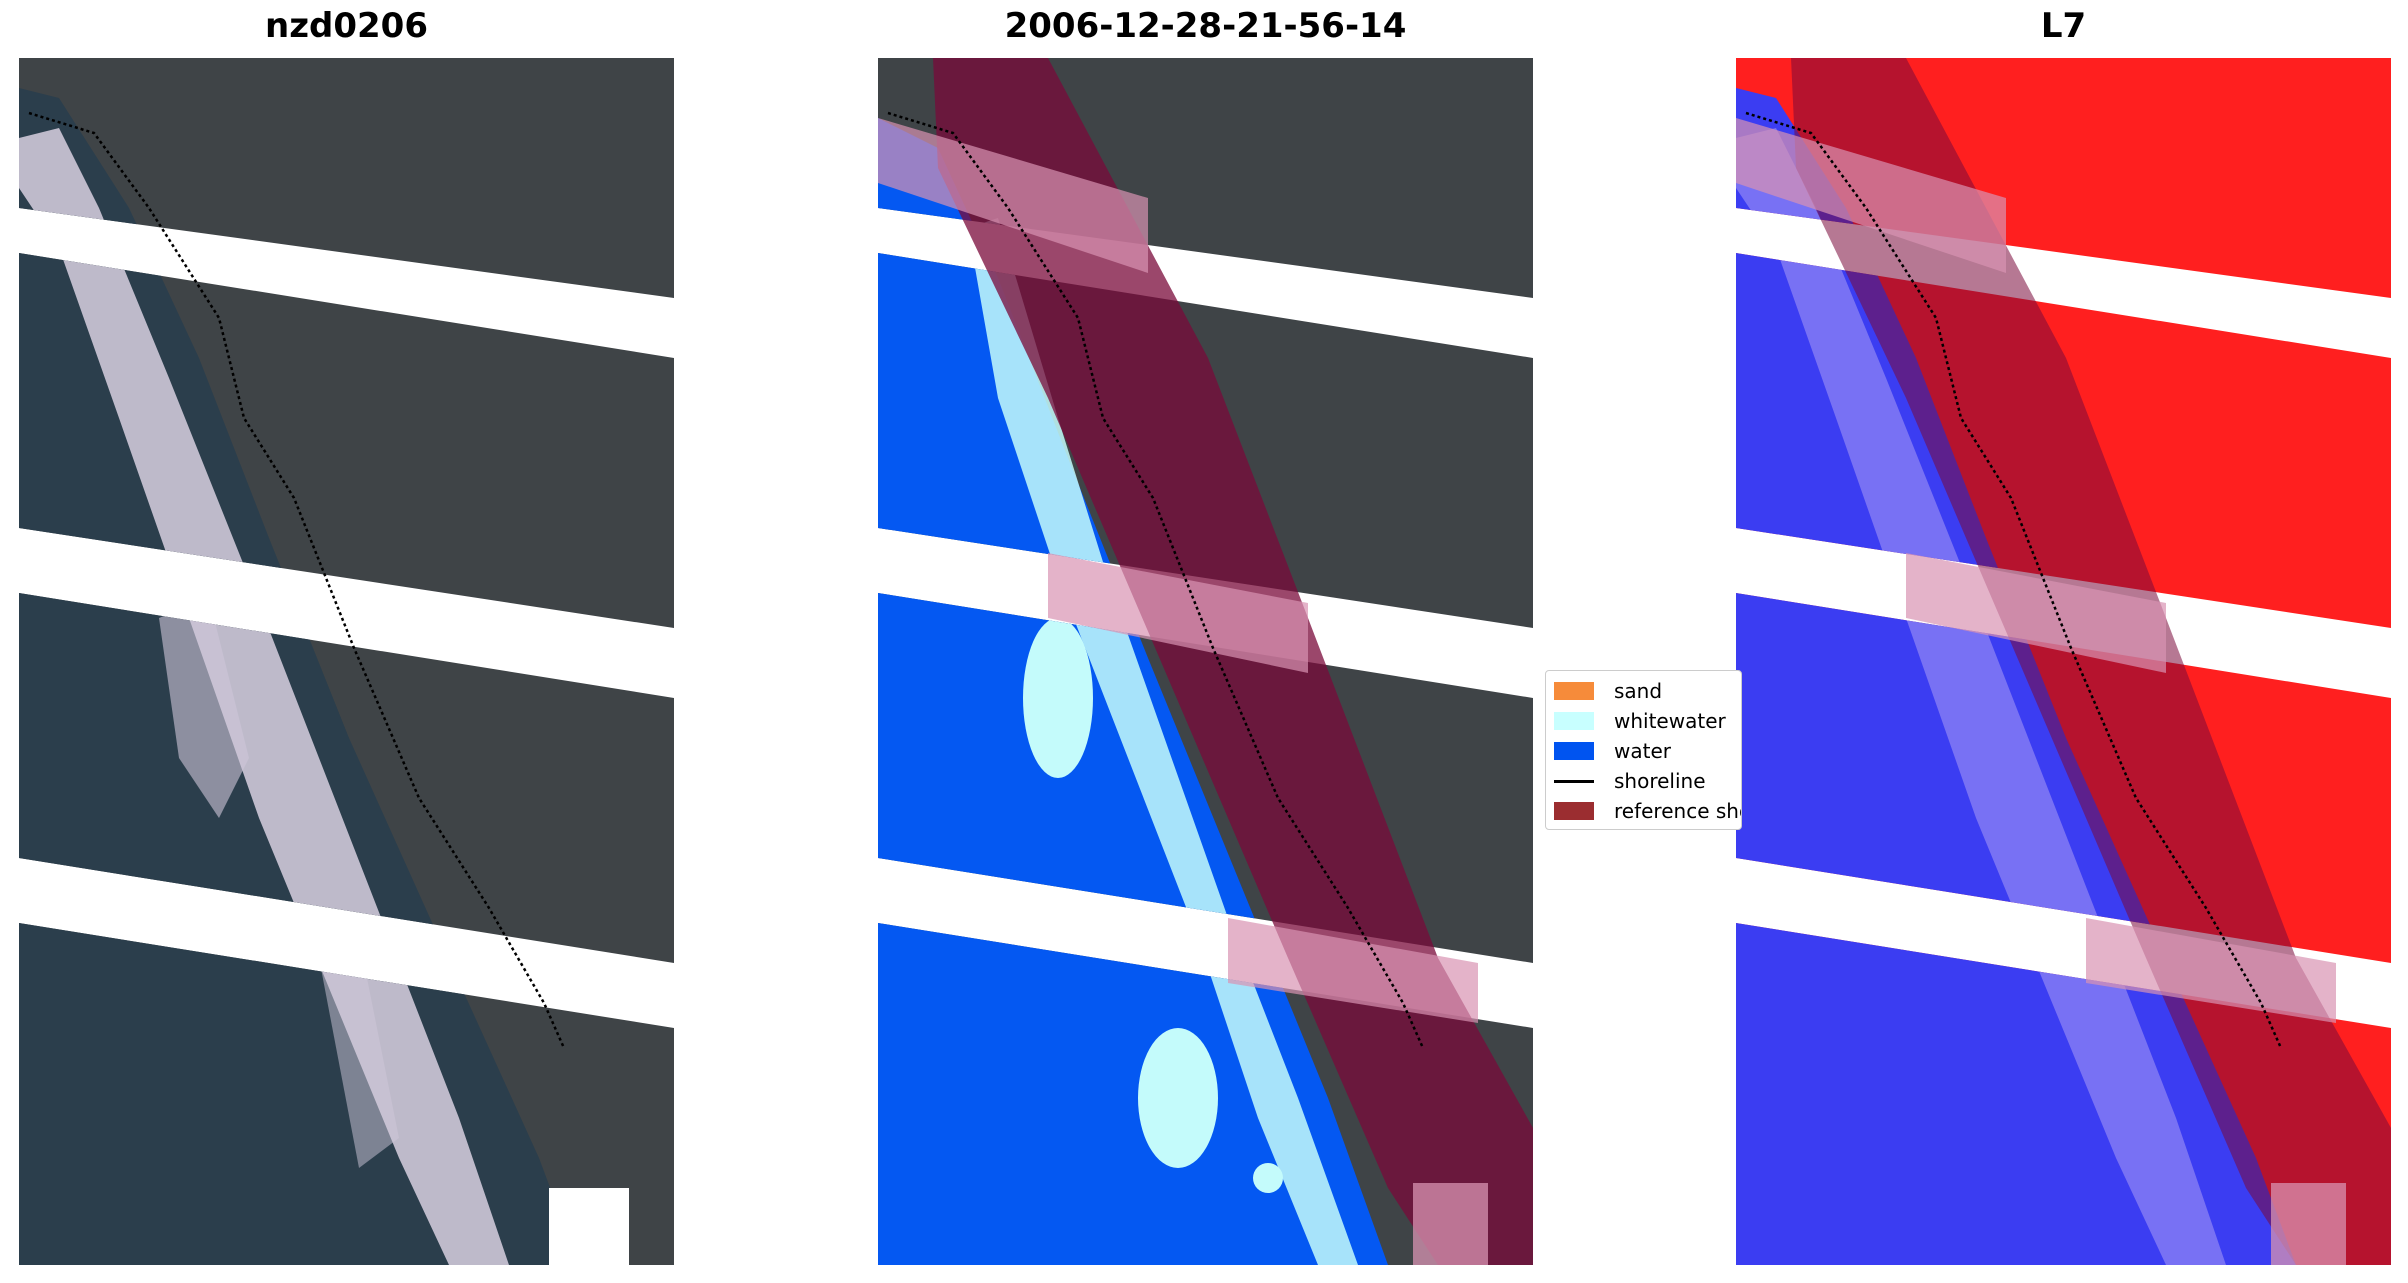  What do you see at coordinates (1574, 751) in the screenshot?
I see `water-swatch` at bounding box center [1574, 751].